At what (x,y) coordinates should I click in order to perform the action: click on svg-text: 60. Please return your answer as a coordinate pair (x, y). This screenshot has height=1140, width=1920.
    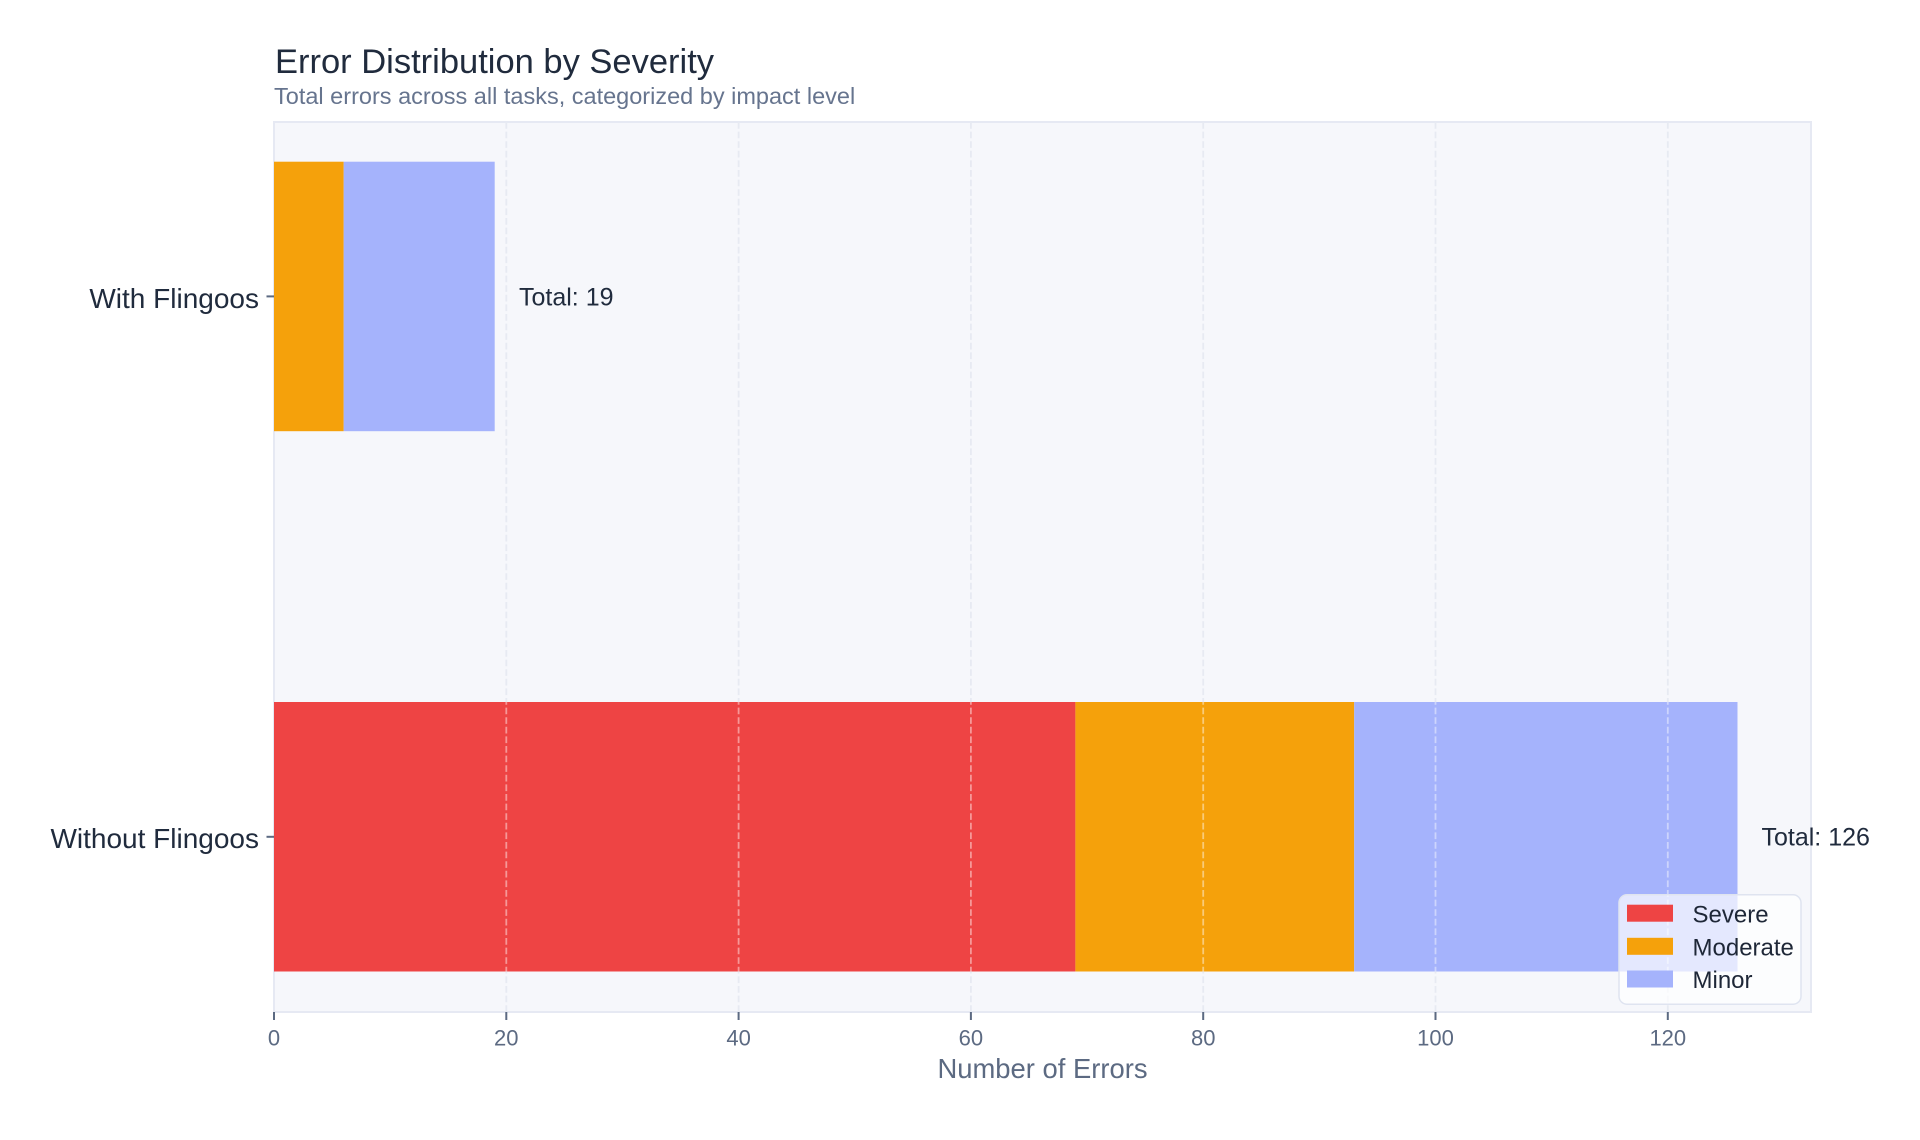
    Looking at the image, I should click on (971, 1038).